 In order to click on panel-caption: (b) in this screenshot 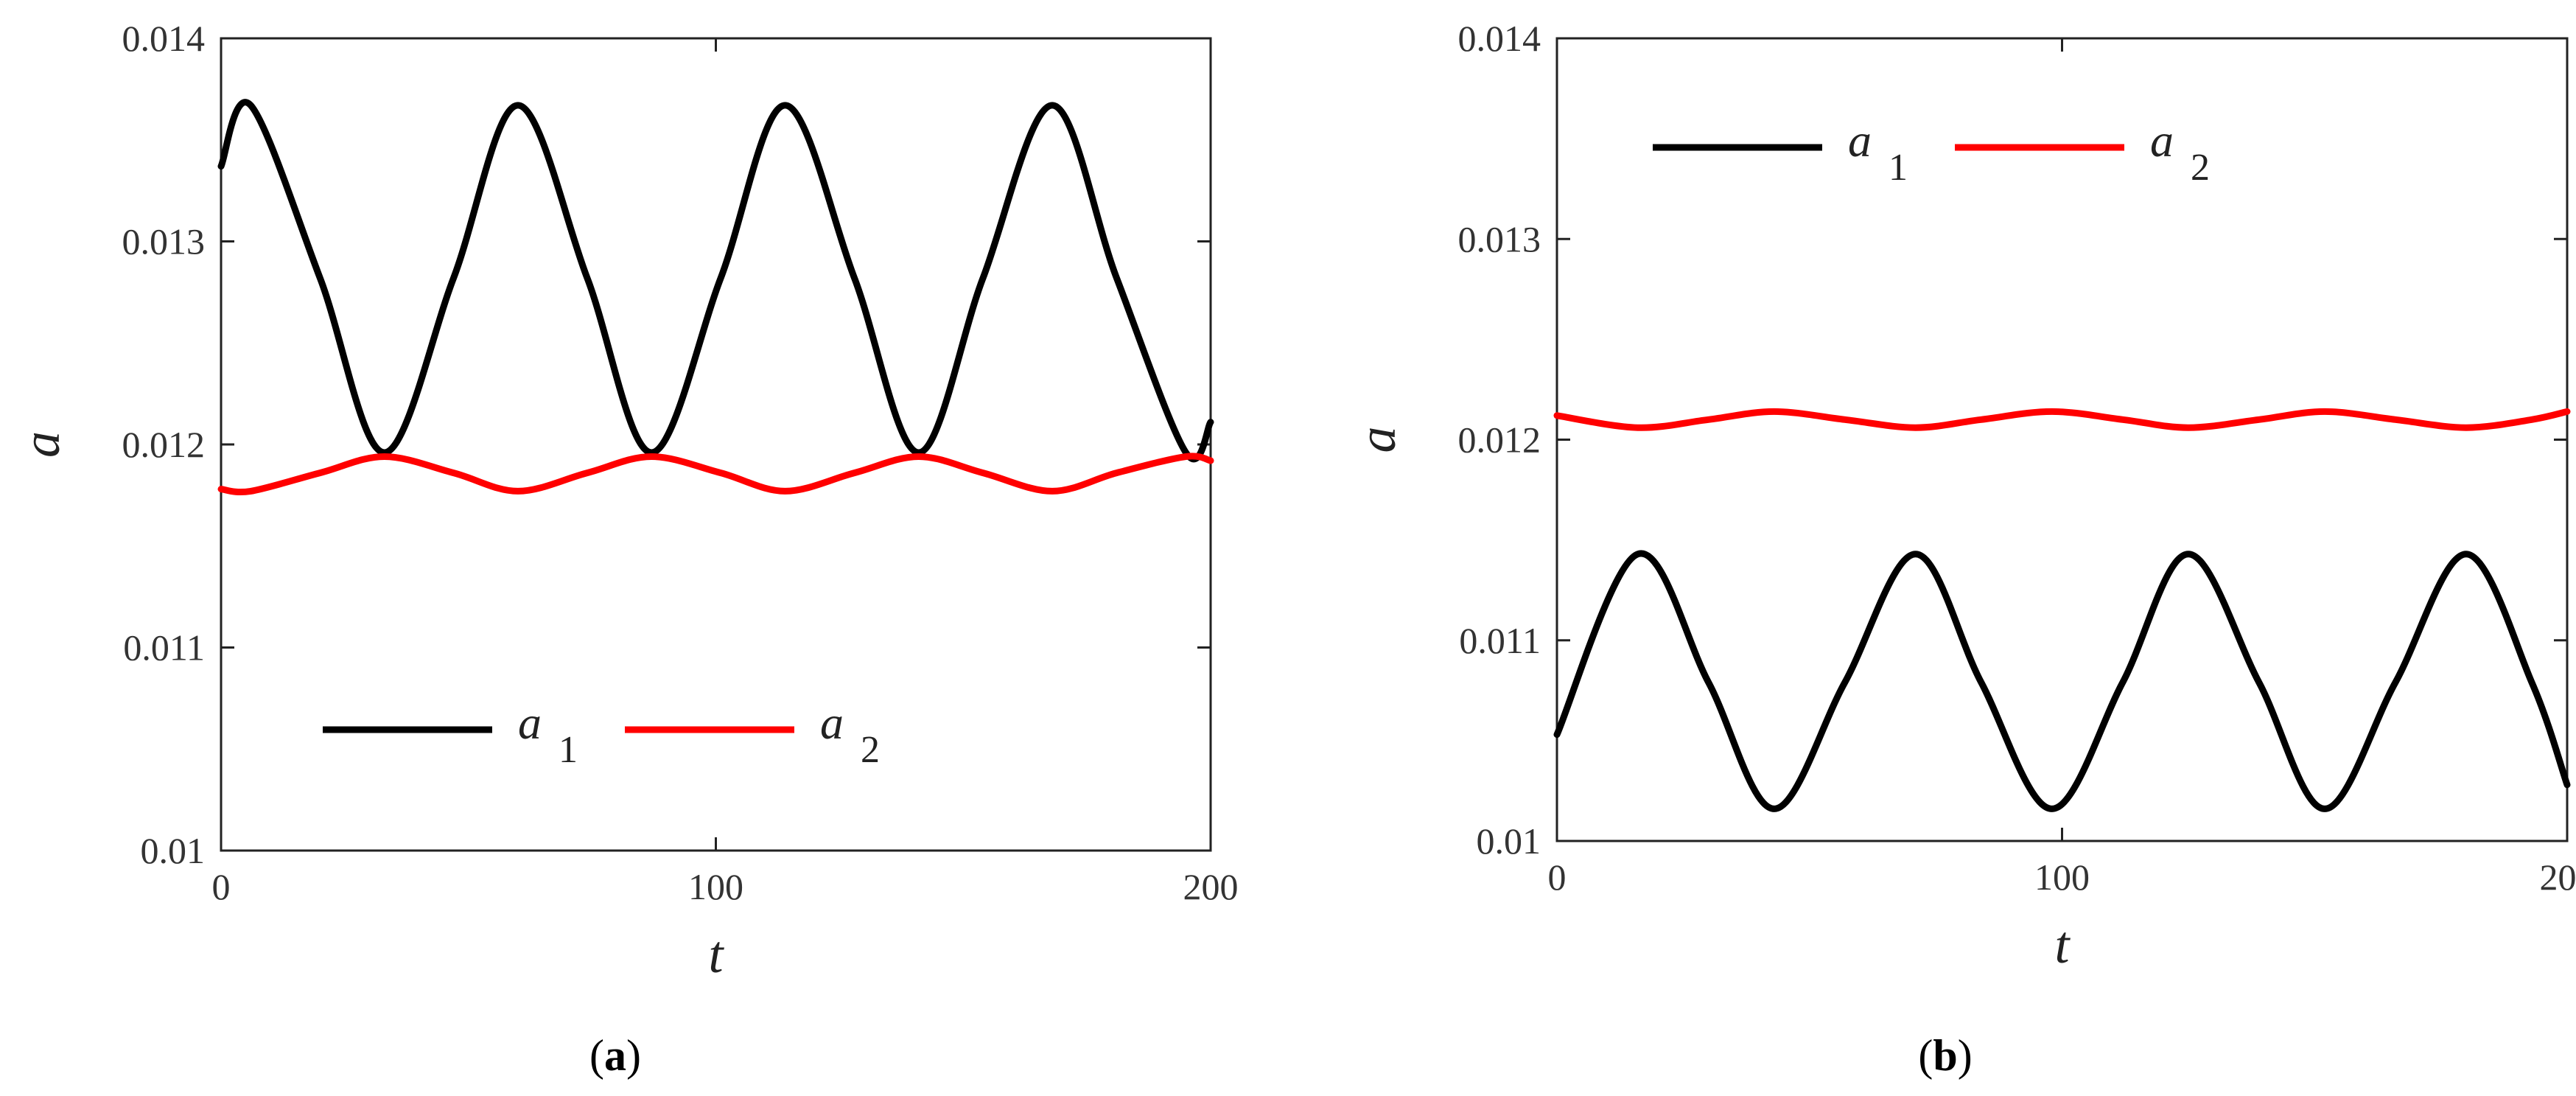, I will do `click(1945, 1055)`.